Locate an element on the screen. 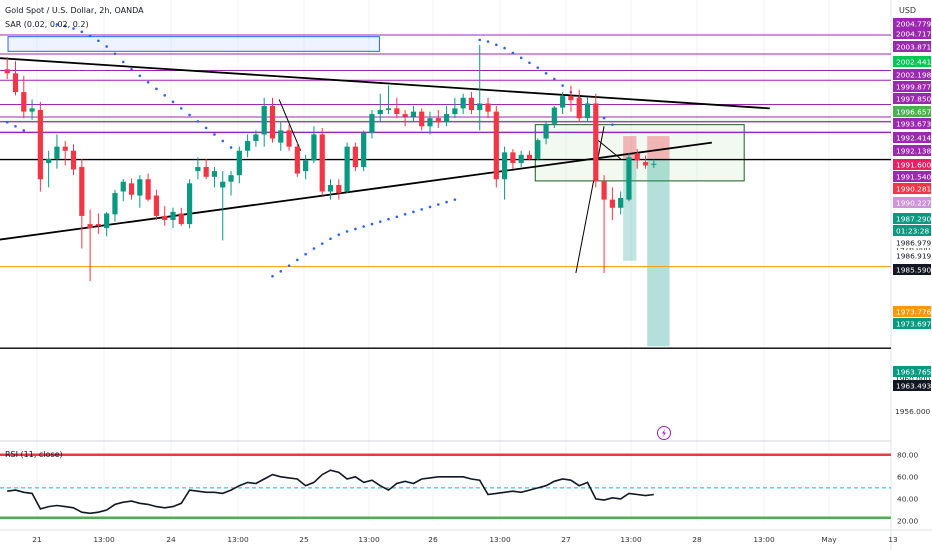 The height and width of the screenshot is (550, 932). price-tag-label: 1996.657 is located at coordinates (914, 111).